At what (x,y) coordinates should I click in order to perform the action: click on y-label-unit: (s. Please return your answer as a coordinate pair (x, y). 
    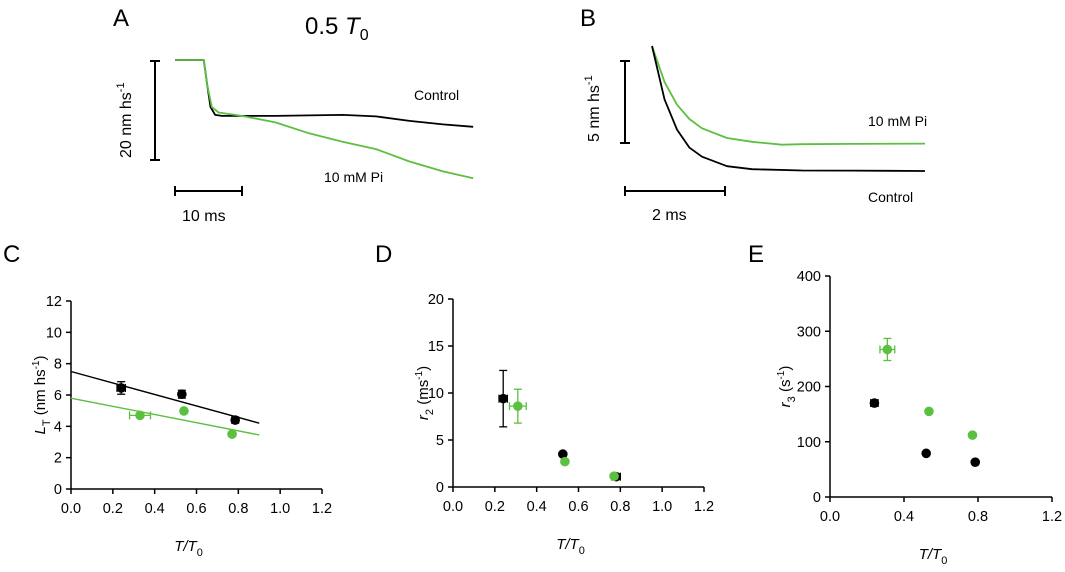
    Looking at the image, I should click on (785, 388).